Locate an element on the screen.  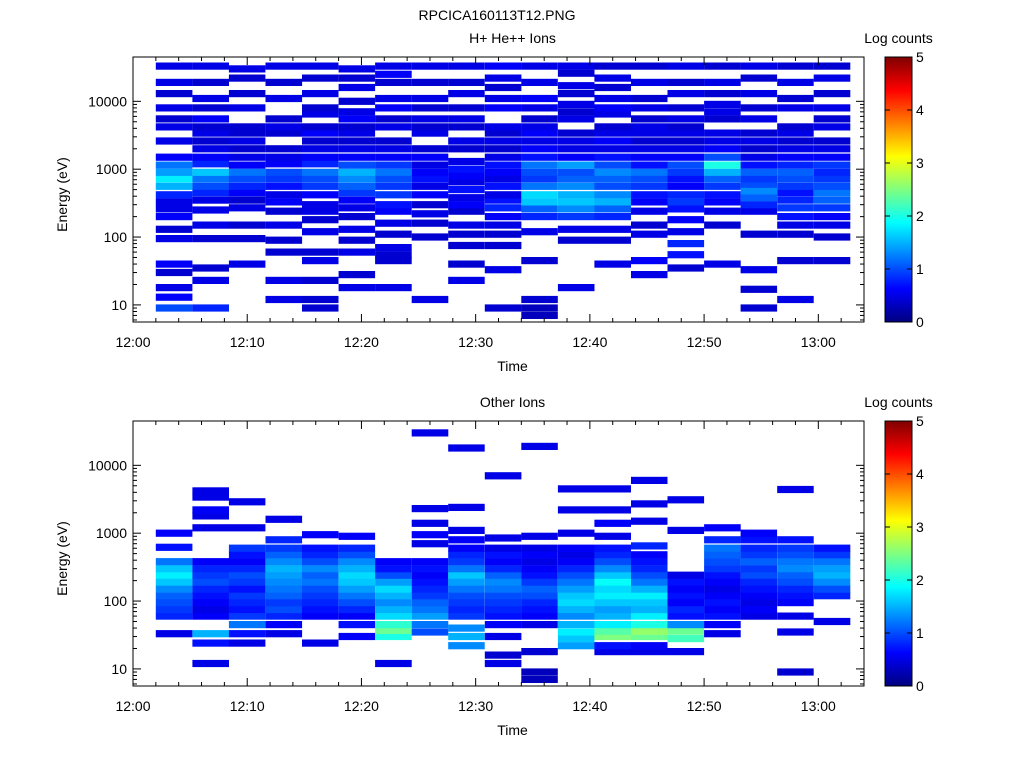
colorbar-tick-label: 3 is located at coordinates (920, 163).